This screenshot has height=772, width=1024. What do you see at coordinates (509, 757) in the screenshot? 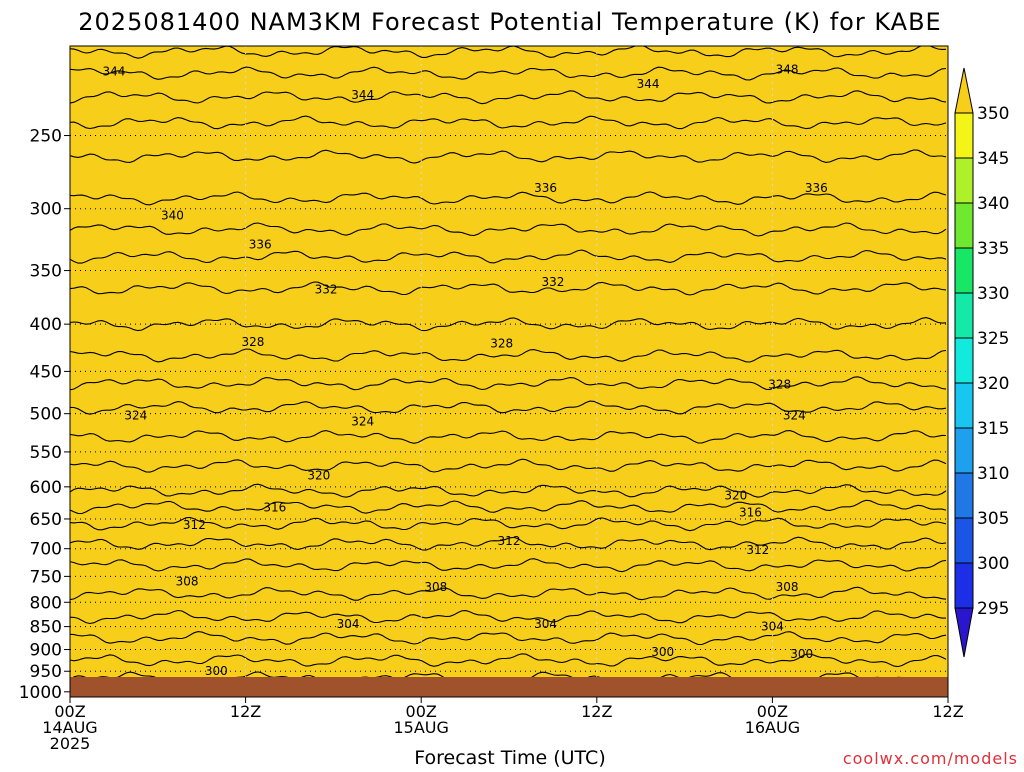
I see `x-axis-label: Forecast Time (UTC)` at bounding box center [509, 757].